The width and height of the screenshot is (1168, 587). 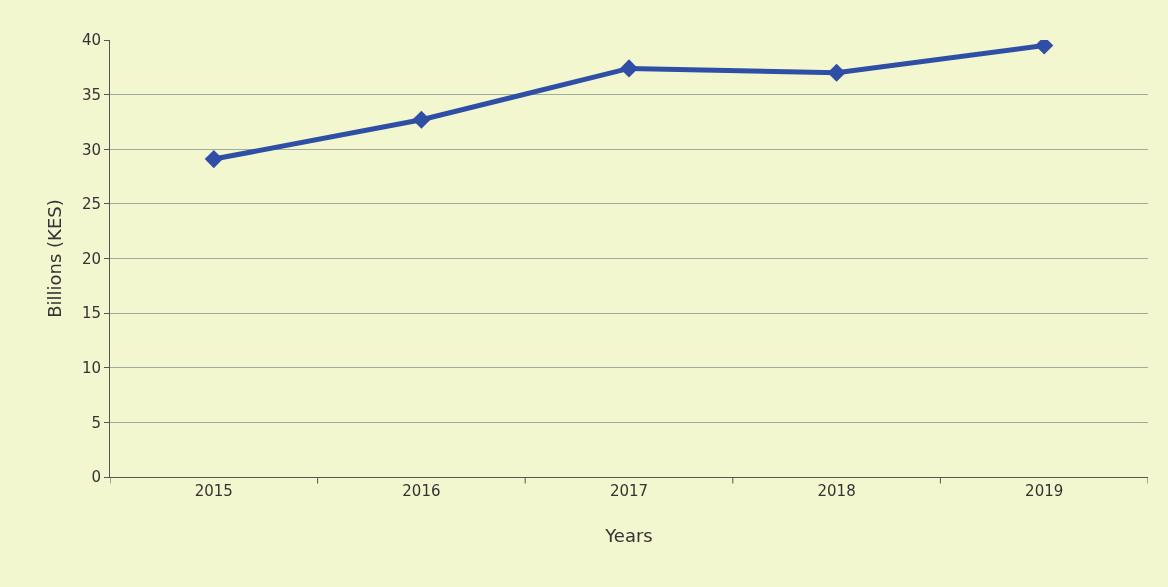 I want to click on x-tick-label: 2019, so click(x=1044, y=491).